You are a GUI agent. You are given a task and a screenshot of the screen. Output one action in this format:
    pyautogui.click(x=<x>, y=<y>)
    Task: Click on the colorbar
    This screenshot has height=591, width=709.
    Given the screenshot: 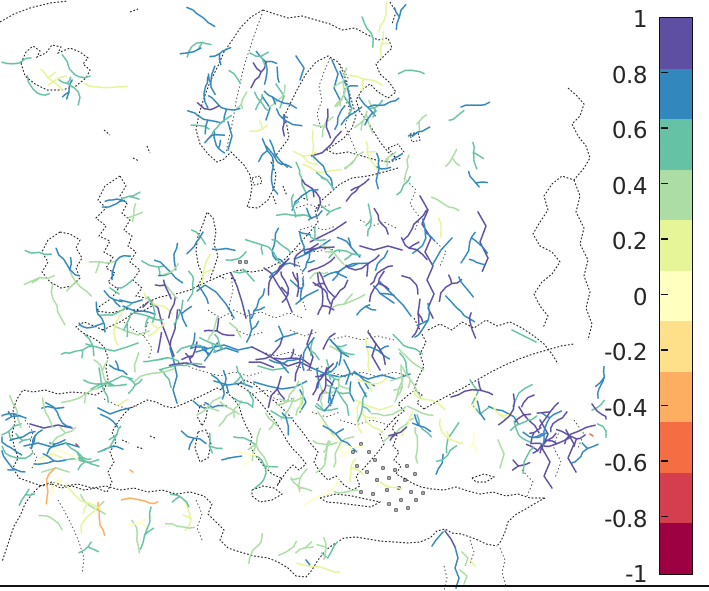 What is the action you would take?
    pyautogui.click(x=676, y=296)
    